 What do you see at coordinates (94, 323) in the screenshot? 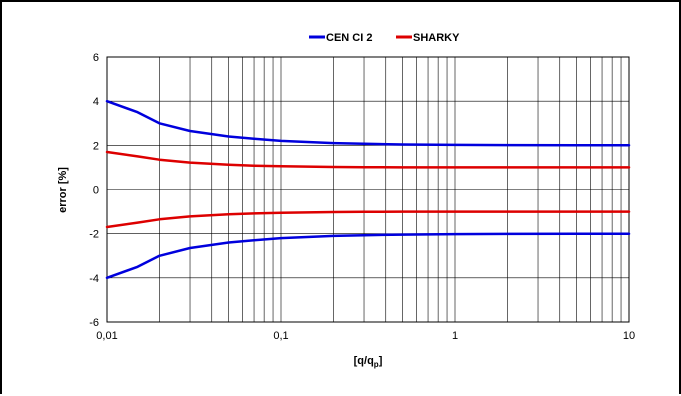
I see `y-tick-label: -6` at bounding box center [94, 323].